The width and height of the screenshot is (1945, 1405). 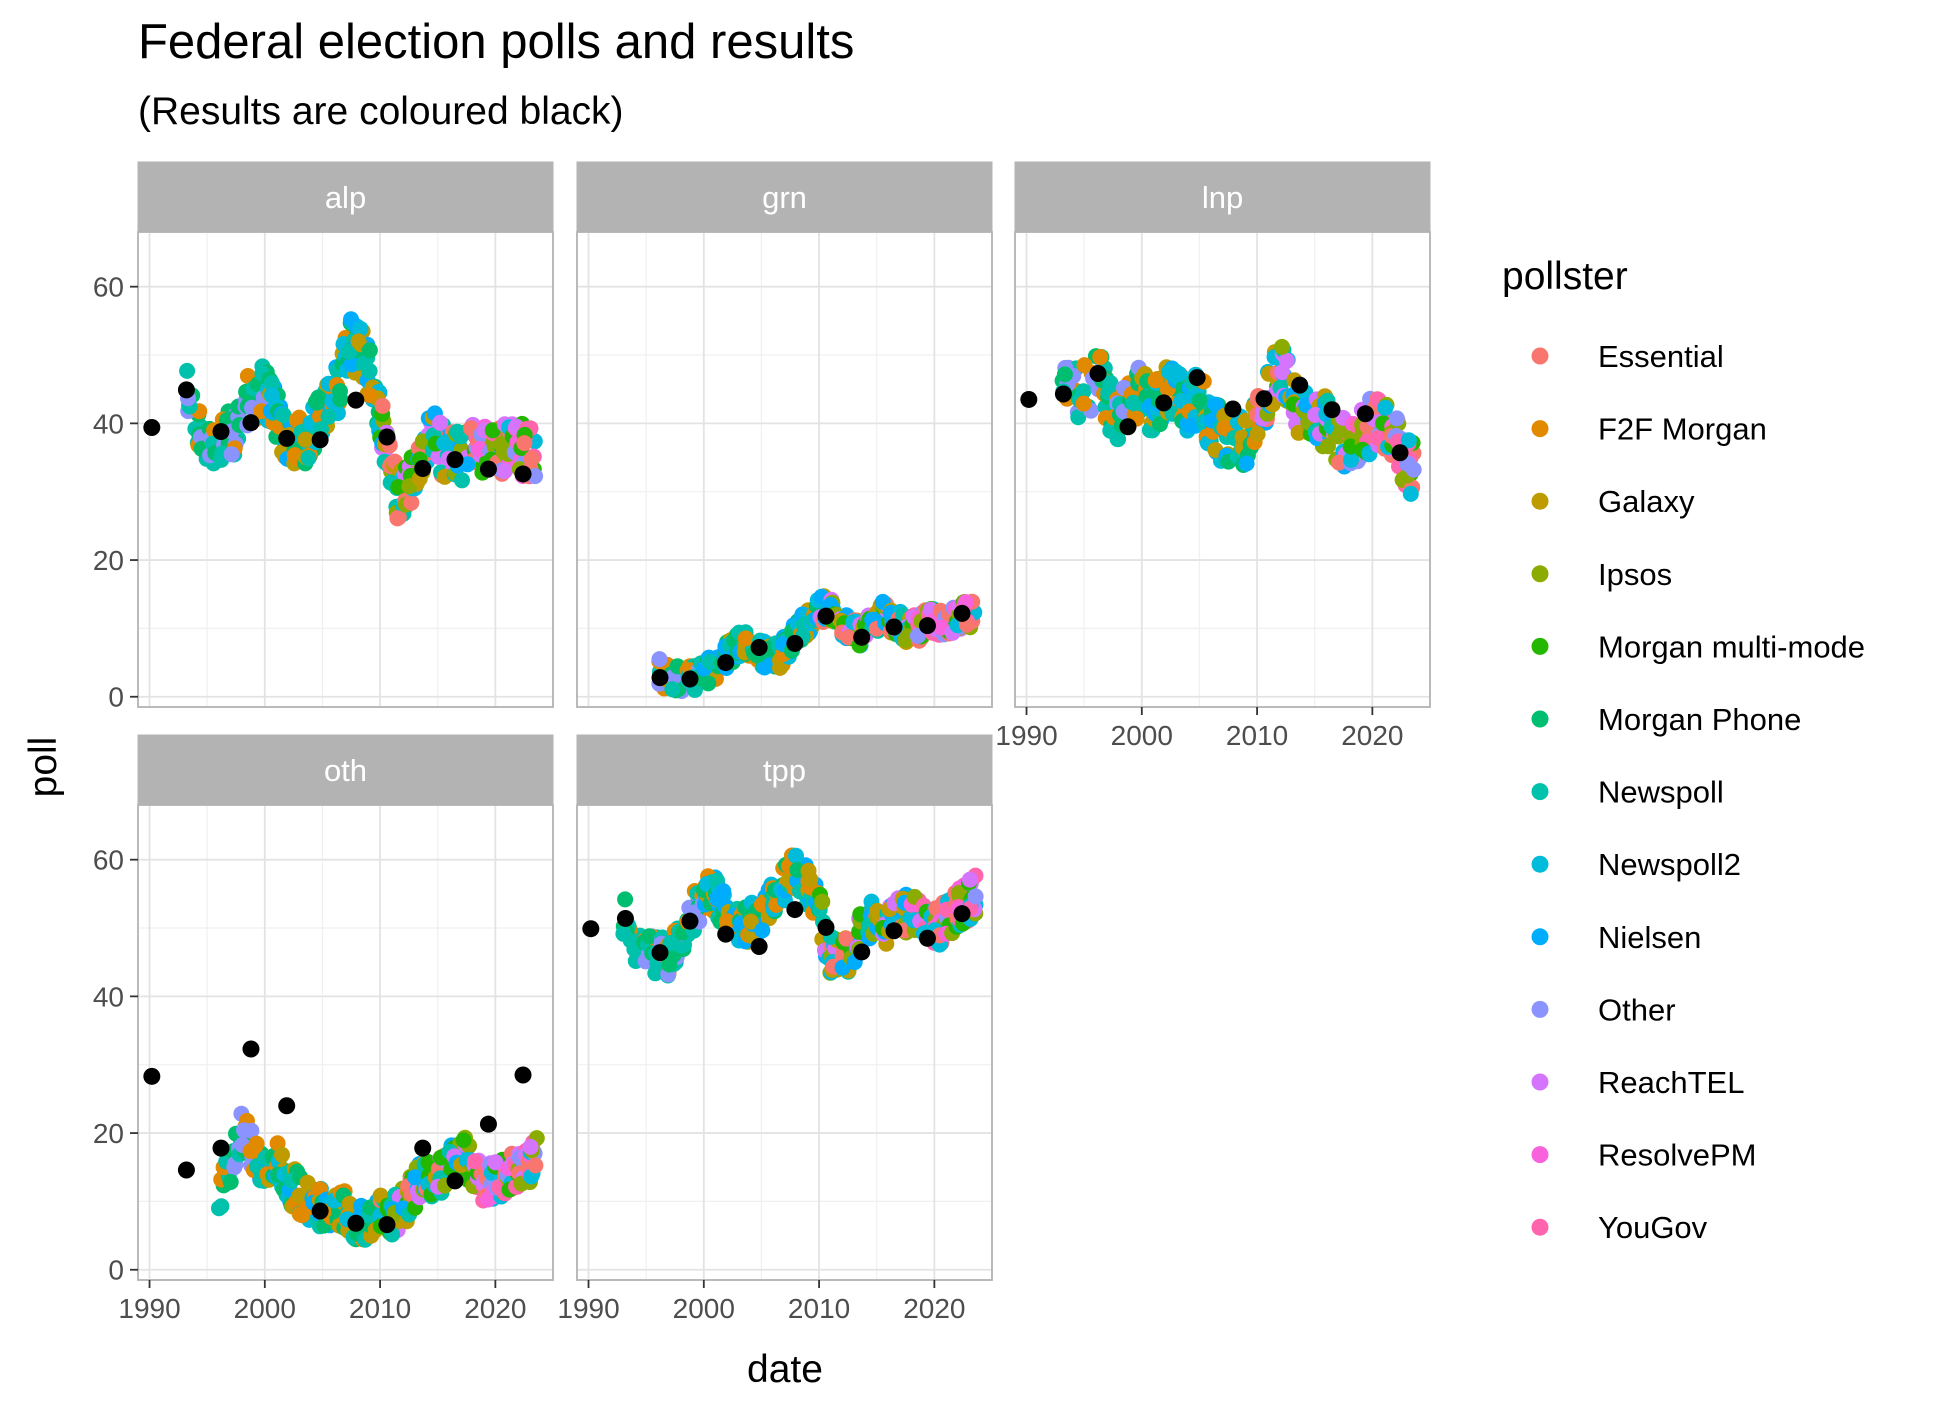 What do you see at coordinates (345, 197) in the screenshot?
I see `facet-strip-label: alp` at bounding box center [345, 197].